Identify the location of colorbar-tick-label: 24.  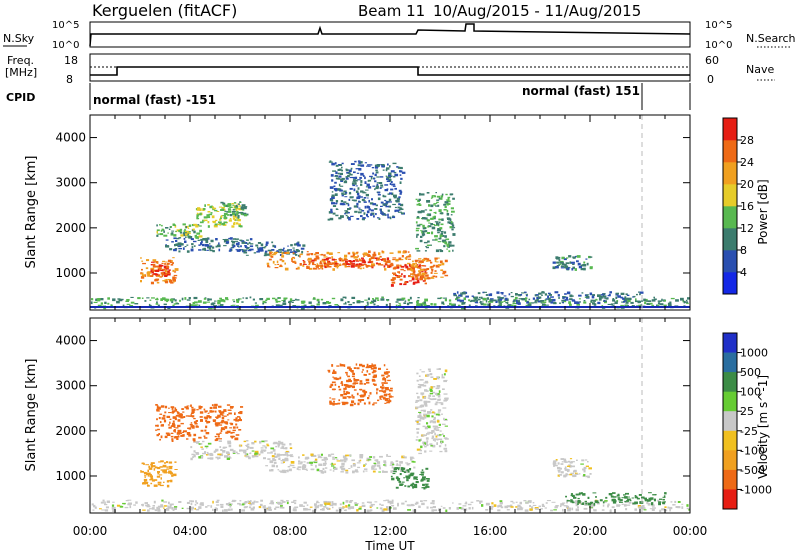
(747, 162).